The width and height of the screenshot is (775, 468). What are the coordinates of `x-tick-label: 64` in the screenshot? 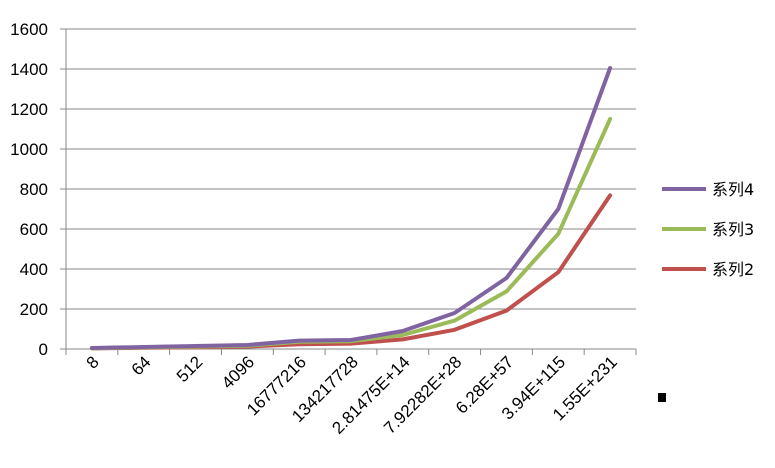 It's located at (141, 365).